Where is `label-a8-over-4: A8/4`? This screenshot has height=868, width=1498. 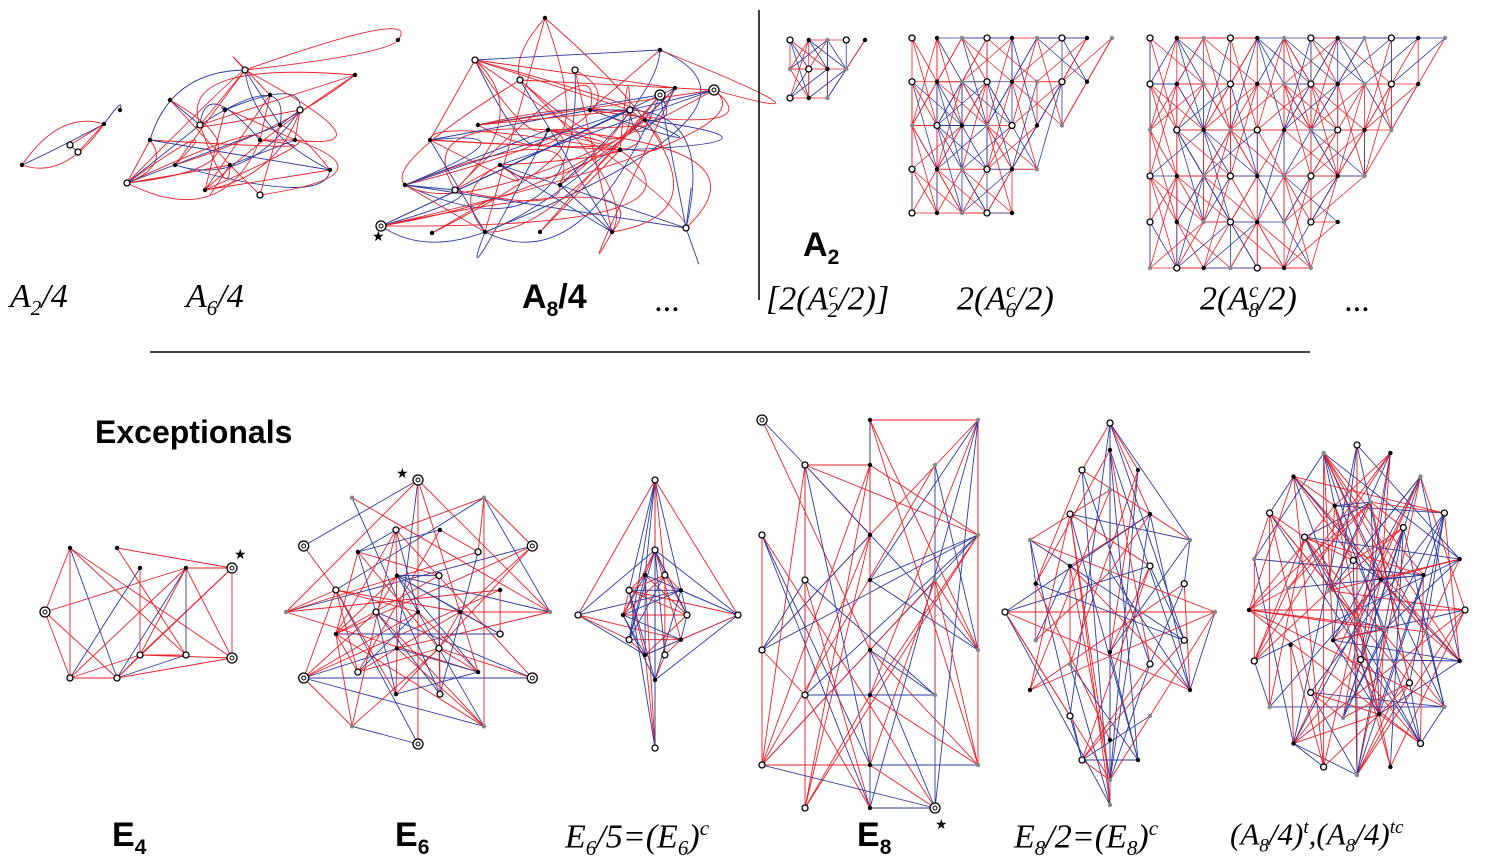 label-a8-over-4: A8/4 is located at coordinates (554, 299).